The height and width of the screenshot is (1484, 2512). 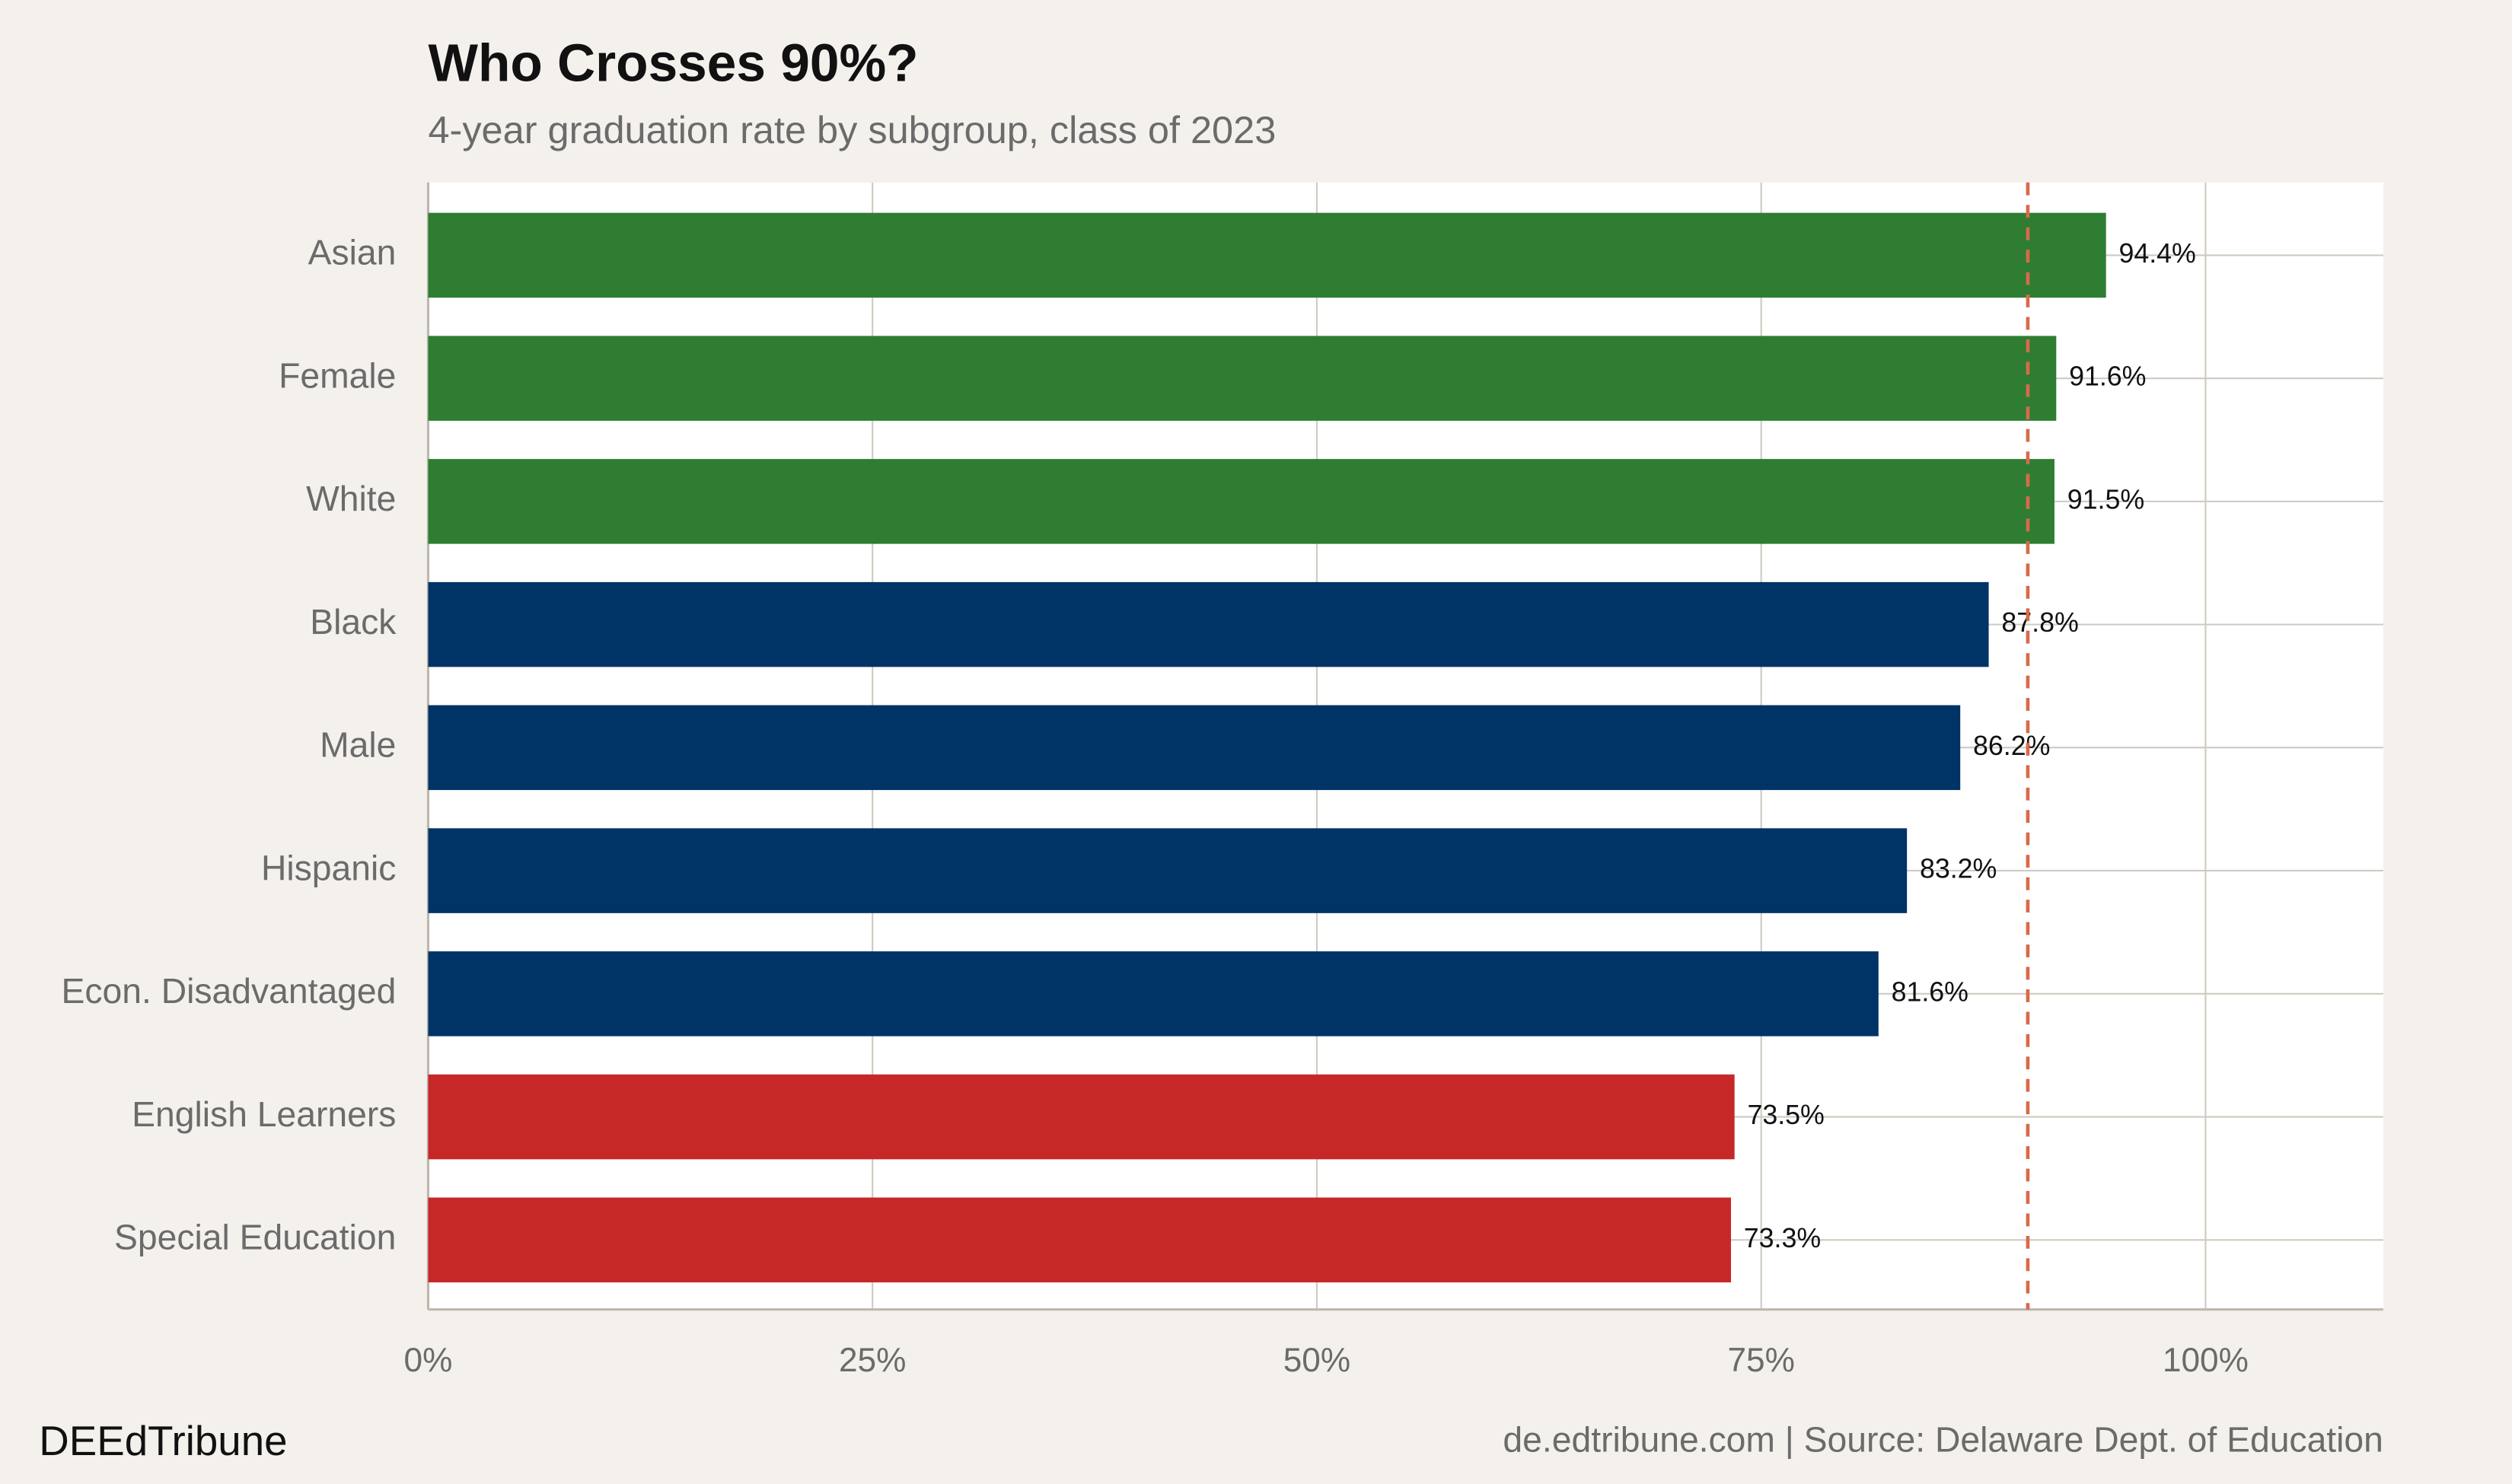 I want to click on y-tick-label: Male, so click(x=358, y=745).